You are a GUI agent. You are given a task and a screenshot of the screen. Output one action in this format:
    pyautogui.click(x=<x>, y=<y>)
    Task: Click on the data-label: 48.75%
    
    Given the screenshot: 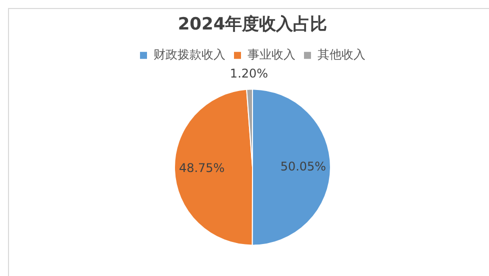 What is the action you would take?
    pyautogui.click(x=201, y=168)
    